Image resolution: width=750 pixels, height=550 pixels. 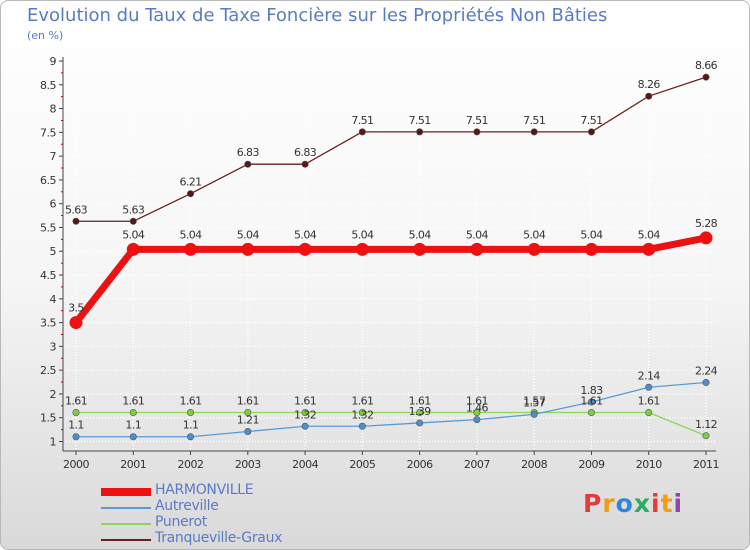 What do you see at coordinates (48, 418) in the screenshot?
I see `y-tick-label: 1.5` at bounding box center [48, 418].